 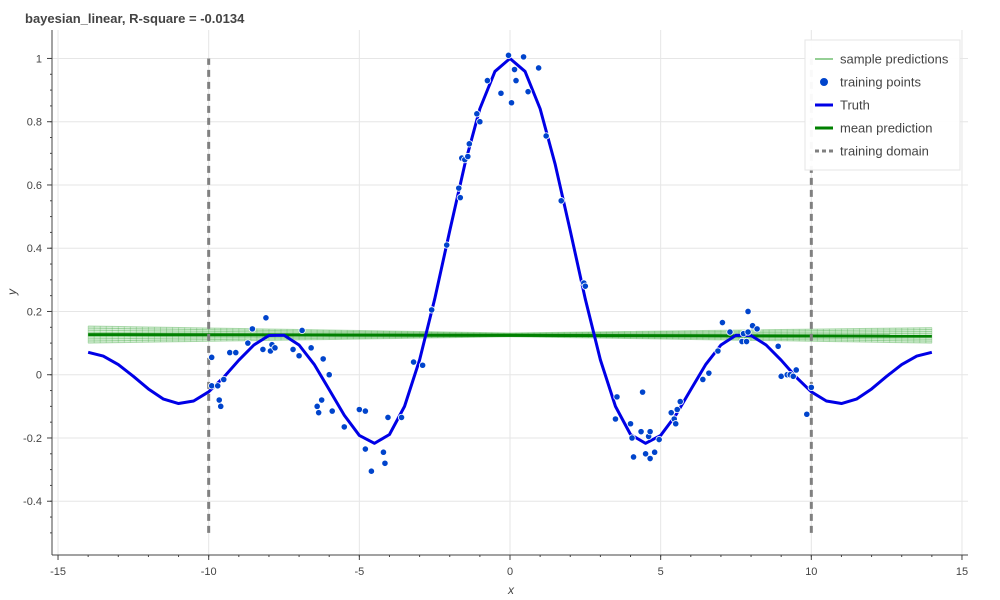 What do you see at coordinates (34, 186) in the screenshot?
I see `y-tick-label: 0.6` at bounding box center [34, 186].